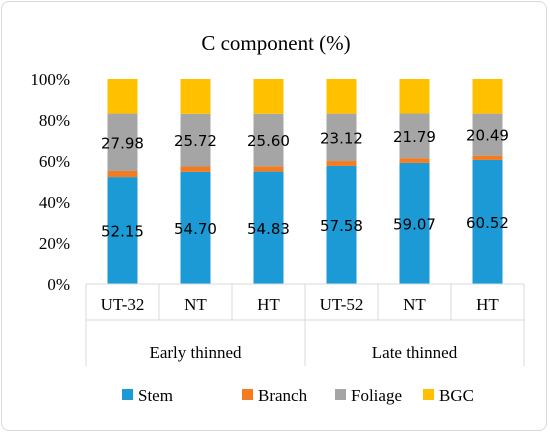  I want to click on legend-swatch-foliage, so click(340, 394).